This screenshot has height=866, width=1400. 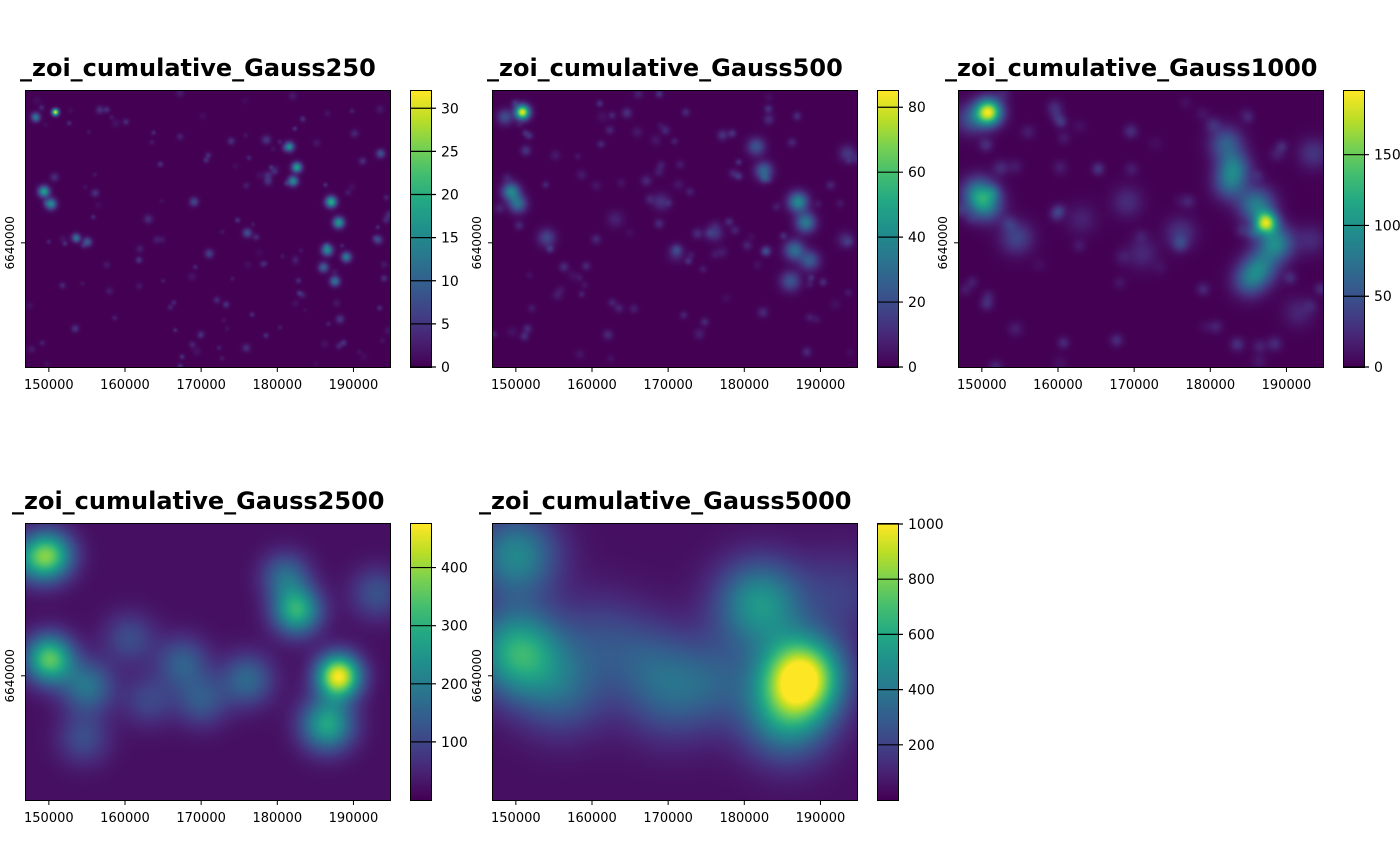 I want to click on legend-tick-label: 5, so click(x=445, y=325).